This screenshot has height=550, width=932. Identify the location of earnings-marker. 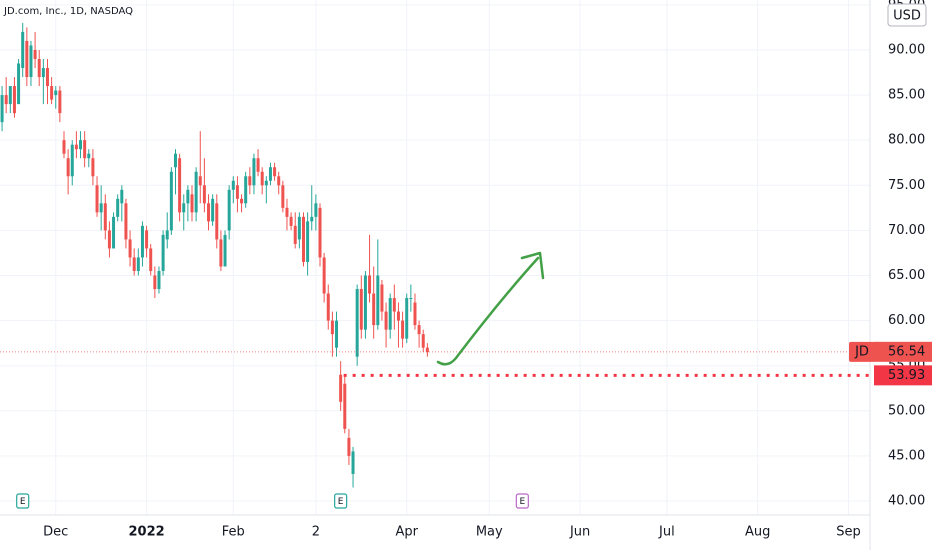
(341, 501).